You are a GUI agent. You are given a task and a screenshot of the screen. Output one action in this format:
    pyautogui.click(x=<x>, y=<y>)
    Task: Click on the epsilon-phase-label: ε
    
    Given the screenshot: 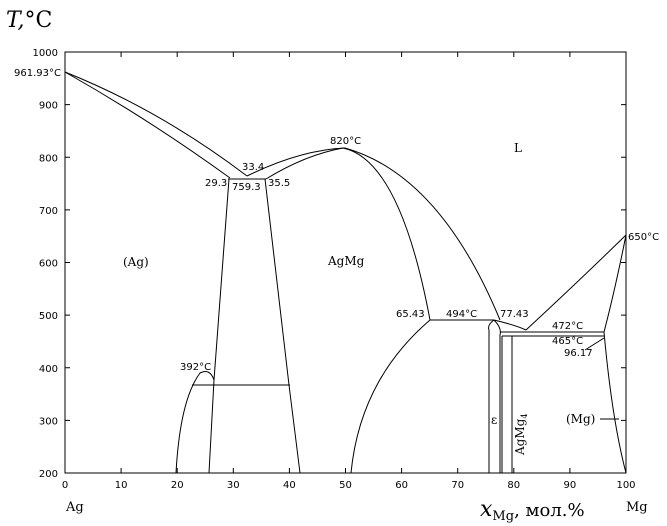 What is the action you would take?
    pyautogui.click(x=494, y=420)
    